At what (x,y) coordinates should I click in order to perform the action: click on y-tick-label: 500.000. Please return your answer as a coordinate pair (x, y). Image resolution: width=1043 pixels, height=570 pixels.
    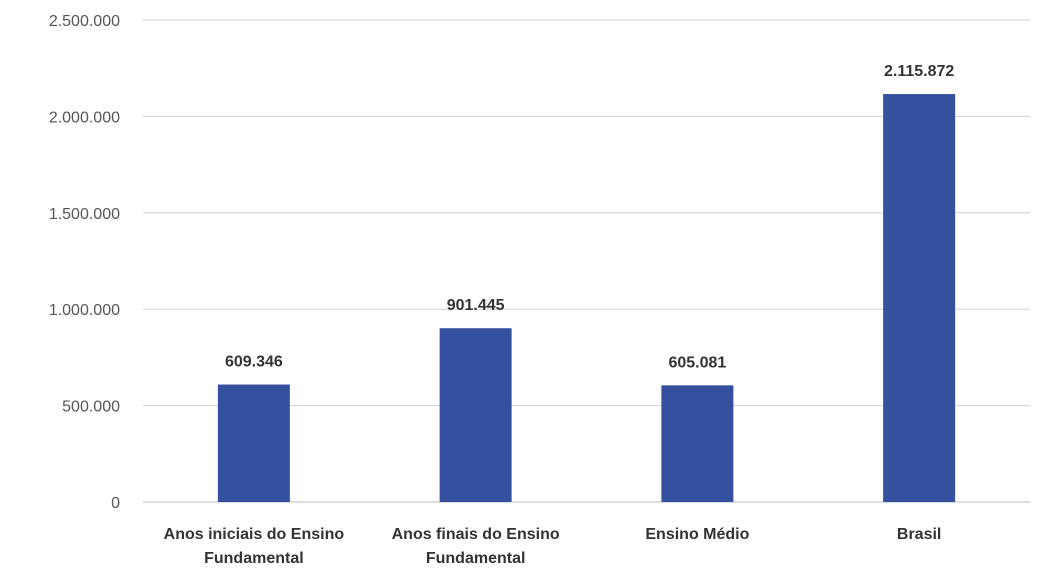
    Looking at the image, I should click on (91, 407).